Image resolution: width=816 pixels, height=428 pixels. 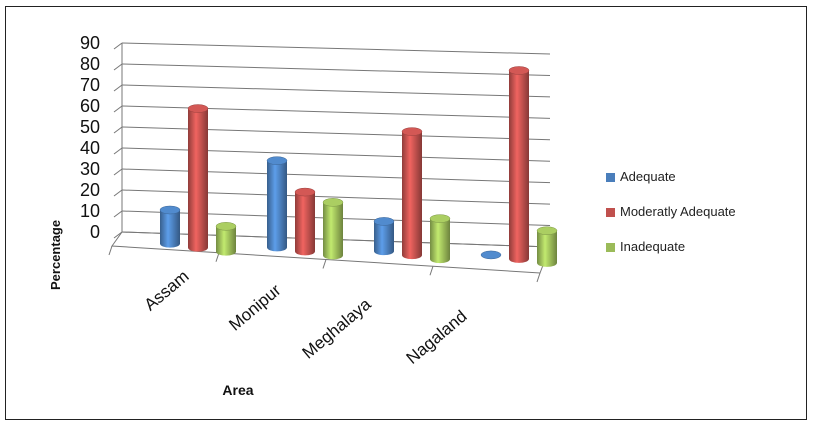 I want to click on bar-inadequate-nagaland, so click(x=547, y=246).